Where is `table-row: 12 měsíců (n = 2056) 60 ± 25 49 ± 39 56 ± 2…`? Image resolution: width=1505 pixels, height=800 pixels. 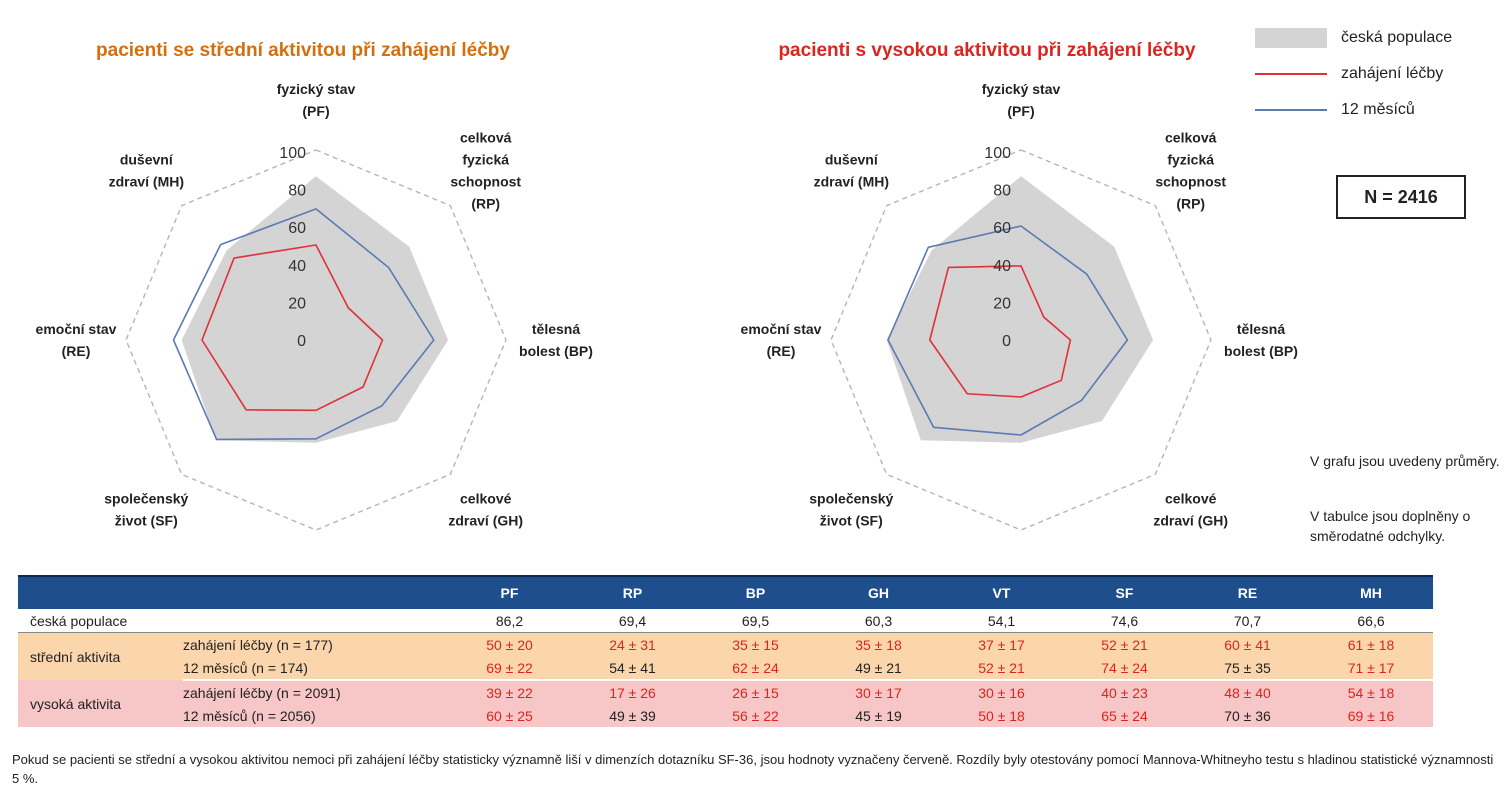 table-row: 12 měsíců (n = 2056) 60 ± 25 49 ± 39 56 ± 2… is located at coordinates (725, 715).